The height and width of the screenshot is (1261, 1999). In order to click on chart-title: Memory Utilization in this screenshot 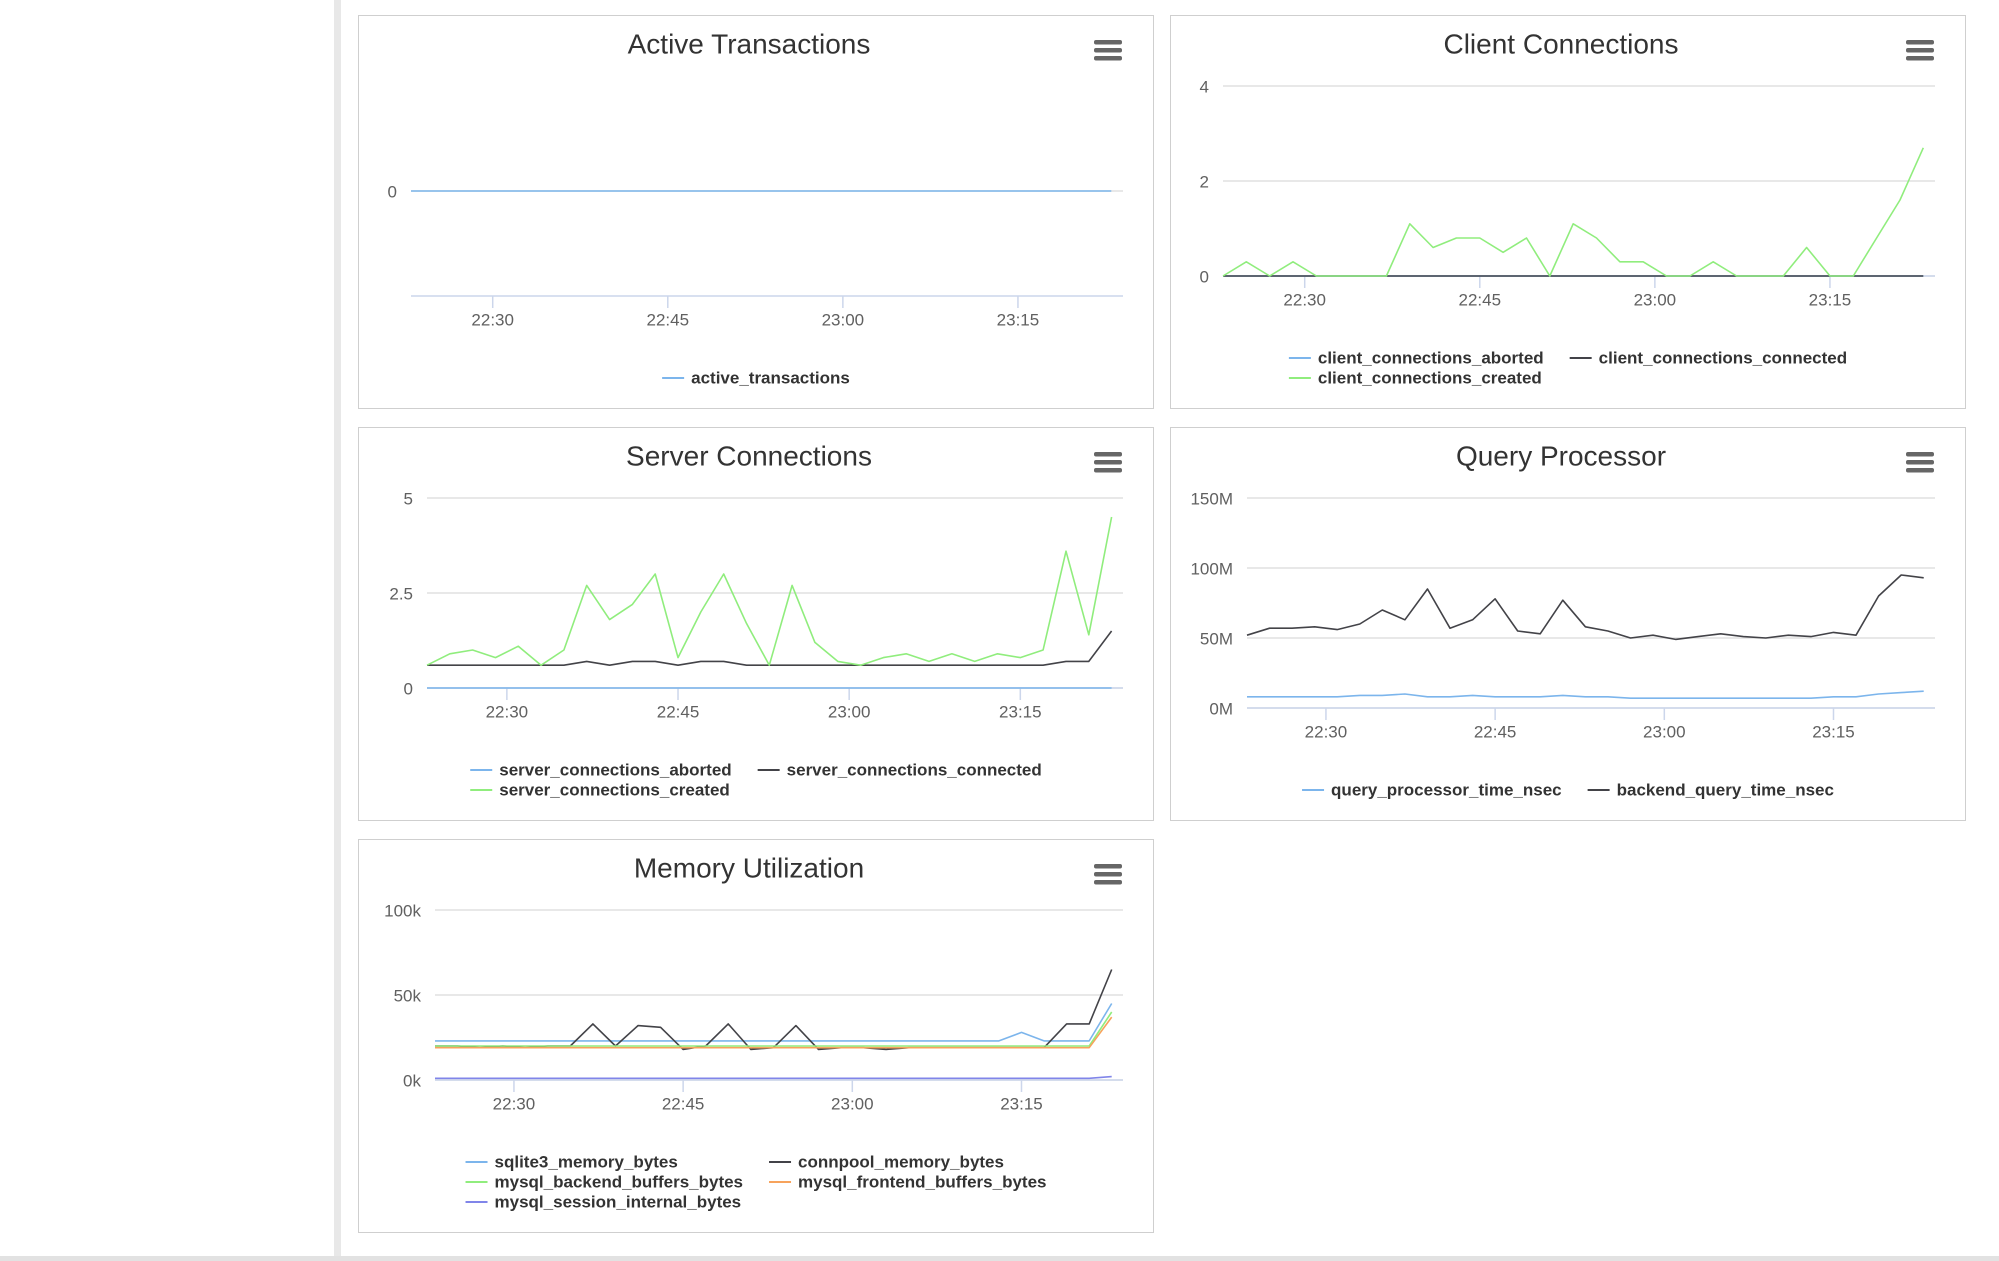, I will do `click(749, 867)`.